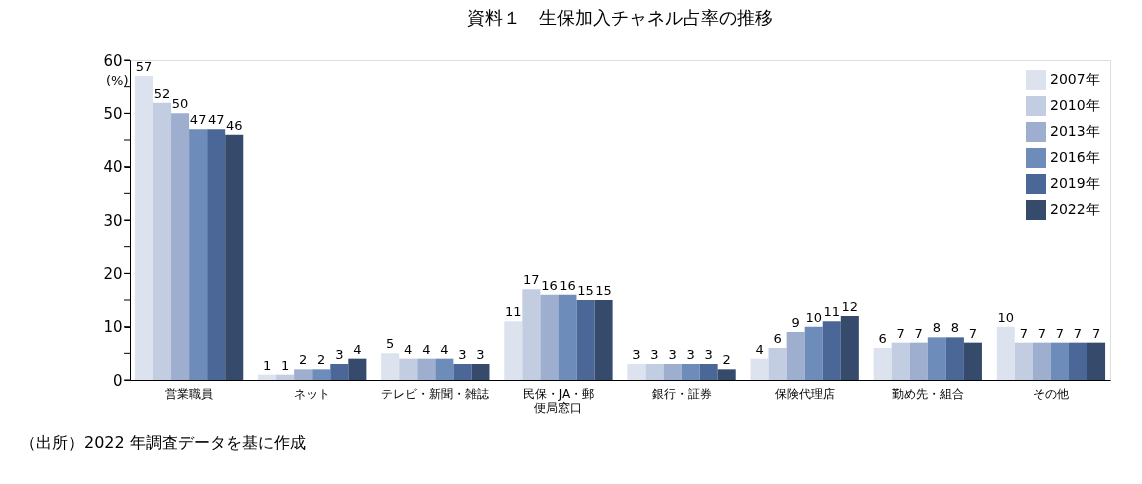  What do you see at coordinates (804, 393) in the screenshot?
I see `x-tick-label: 保険代理店` at bounding box center [804, 393].